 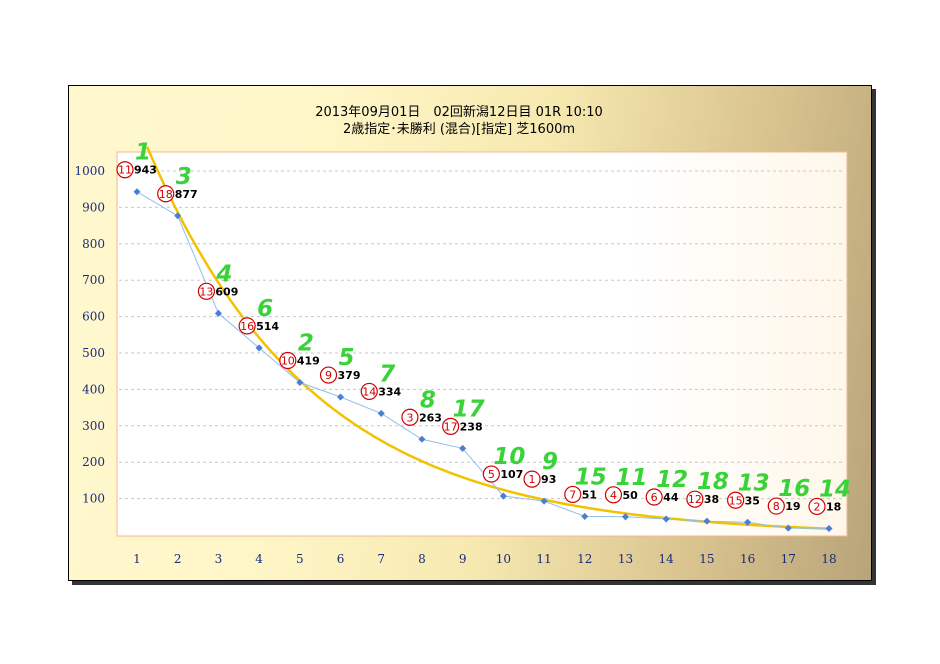 What do you see at coordinates (548, 479) in the screenshot?
I see `data-label: 93` at bounding box center [548, 479].